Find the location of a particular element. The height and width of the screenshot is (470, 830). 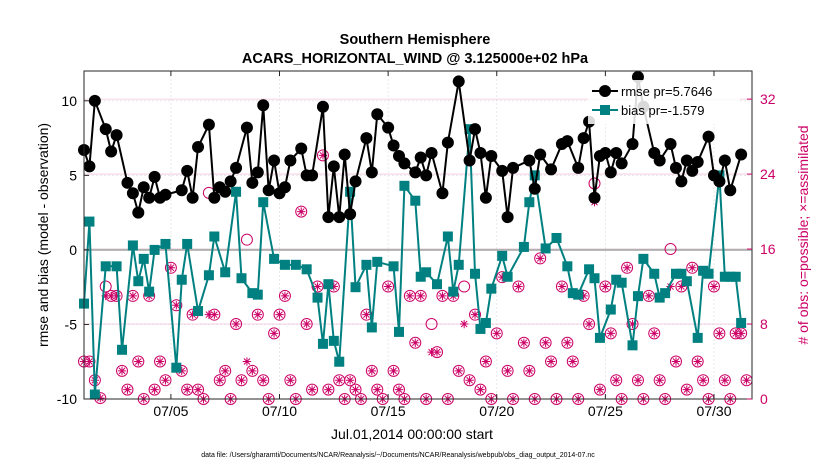

y-axis-label: rmse and bias (model - observation) is located at coordinates (43, 235).